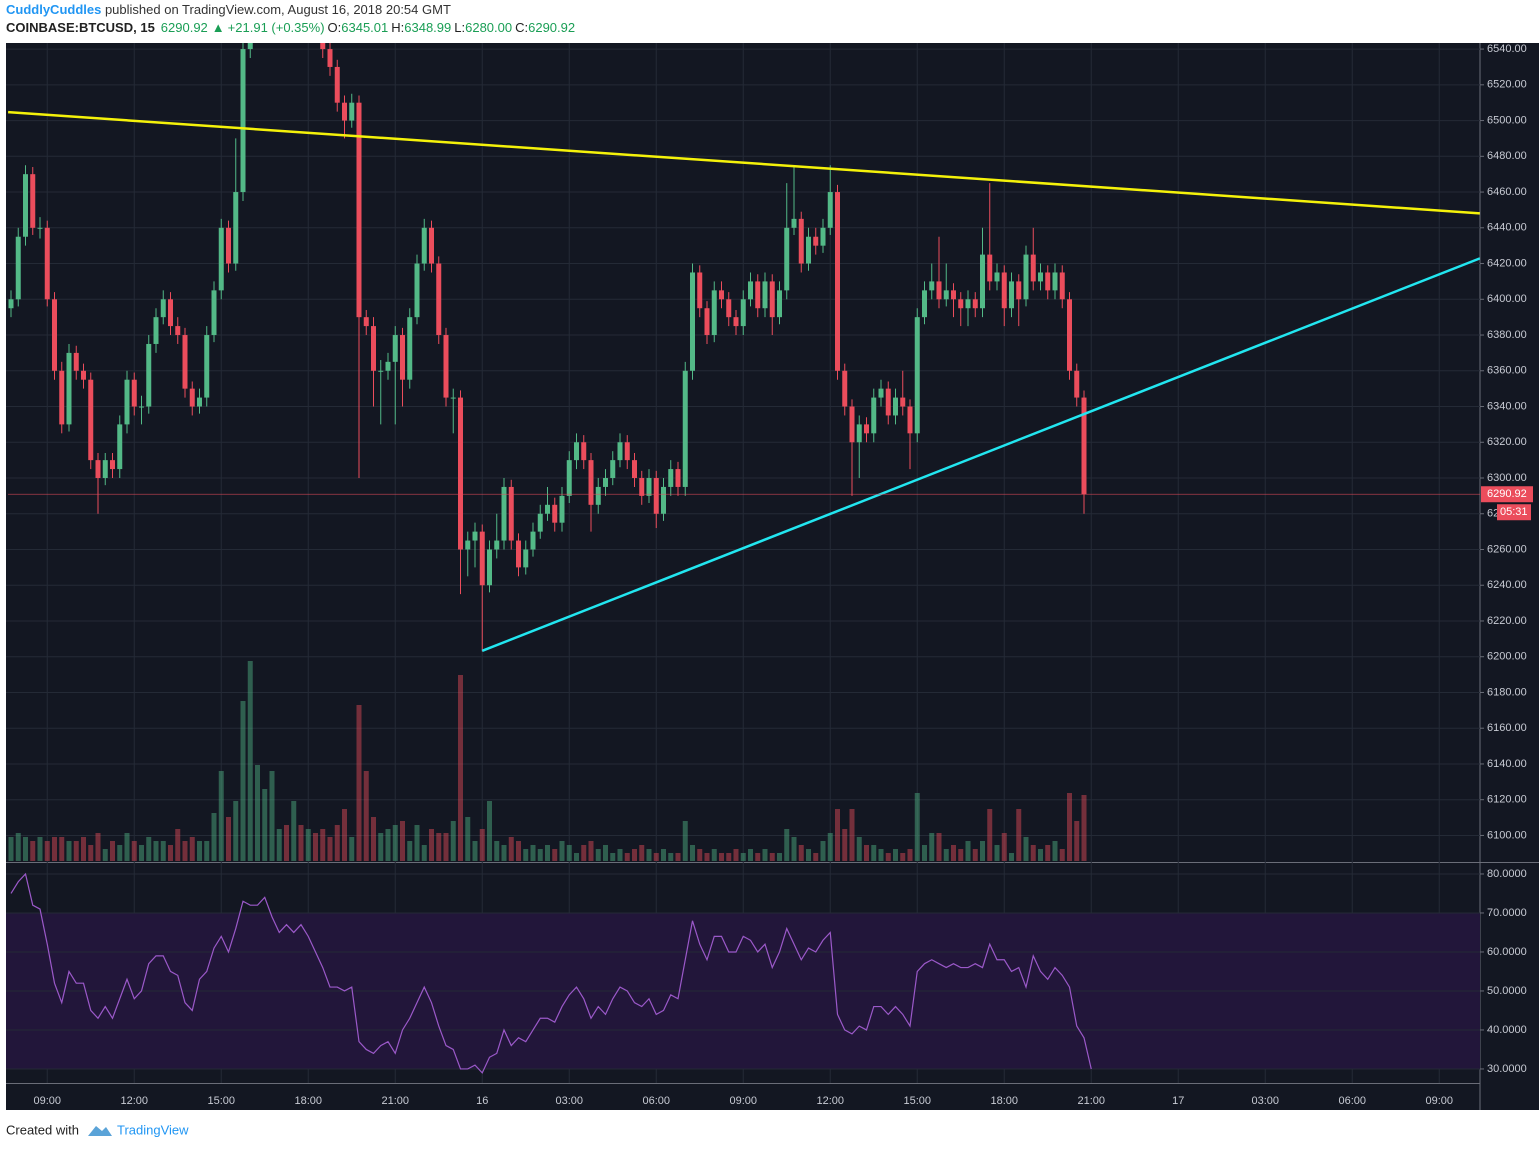 The height and width of the screenshot is (1149, 1539). I want to click on ohlc-label: H:, so click(397, 27).